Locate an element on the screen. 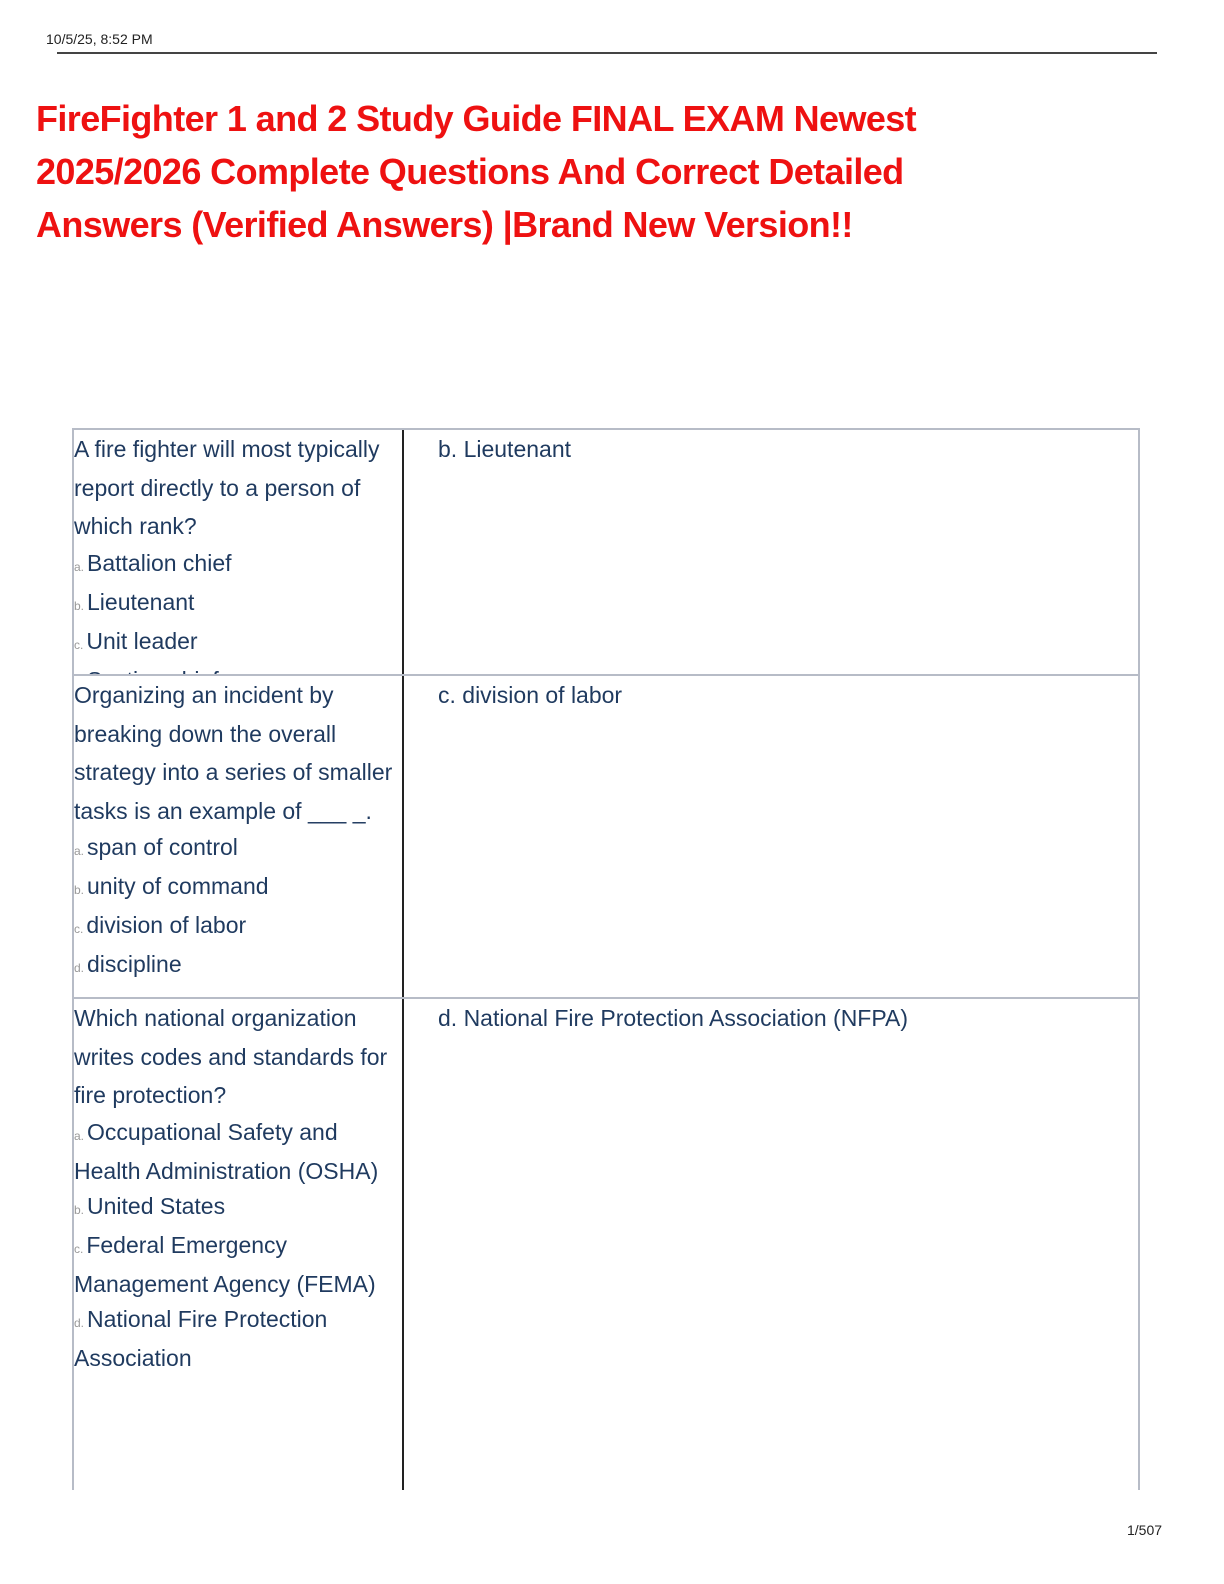 This screenshot has width=1224, height=1584. option-text: Section chief is located at coordinates (153, 671).